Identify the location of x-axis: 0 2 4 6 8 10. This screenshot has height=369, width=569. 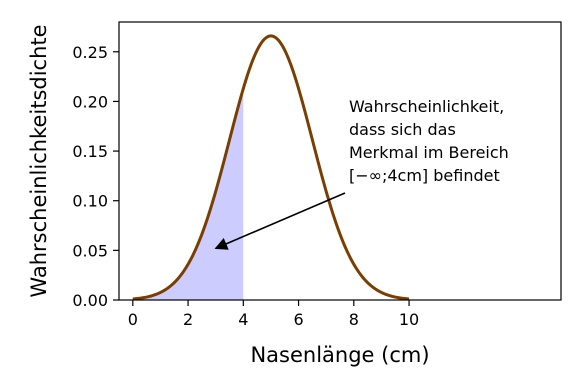
(273, 314).